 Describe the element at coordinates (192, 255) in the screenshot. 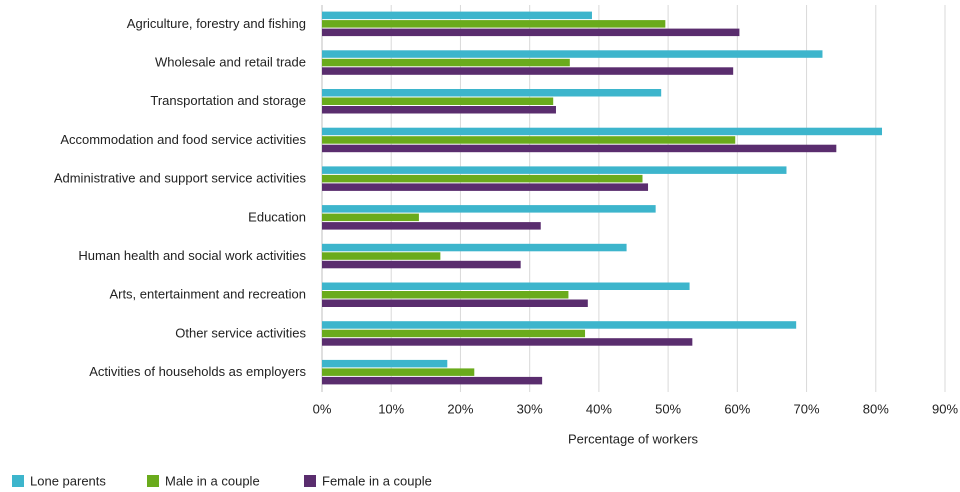

I see `y-tick-label: Human health and social work activities` at that location.